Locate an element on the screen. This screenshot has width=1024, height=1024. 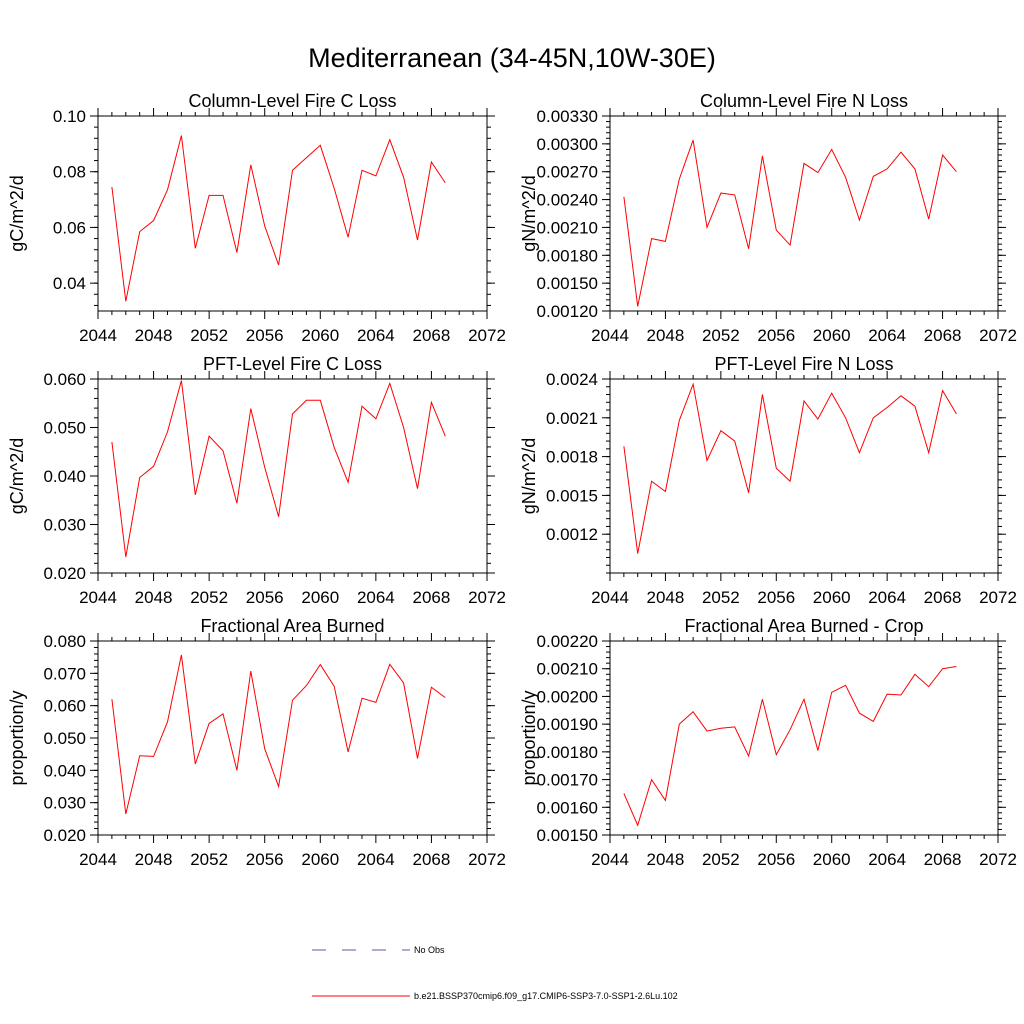
y-tick-label: 0.00220 is located at coordinates (567, 641).